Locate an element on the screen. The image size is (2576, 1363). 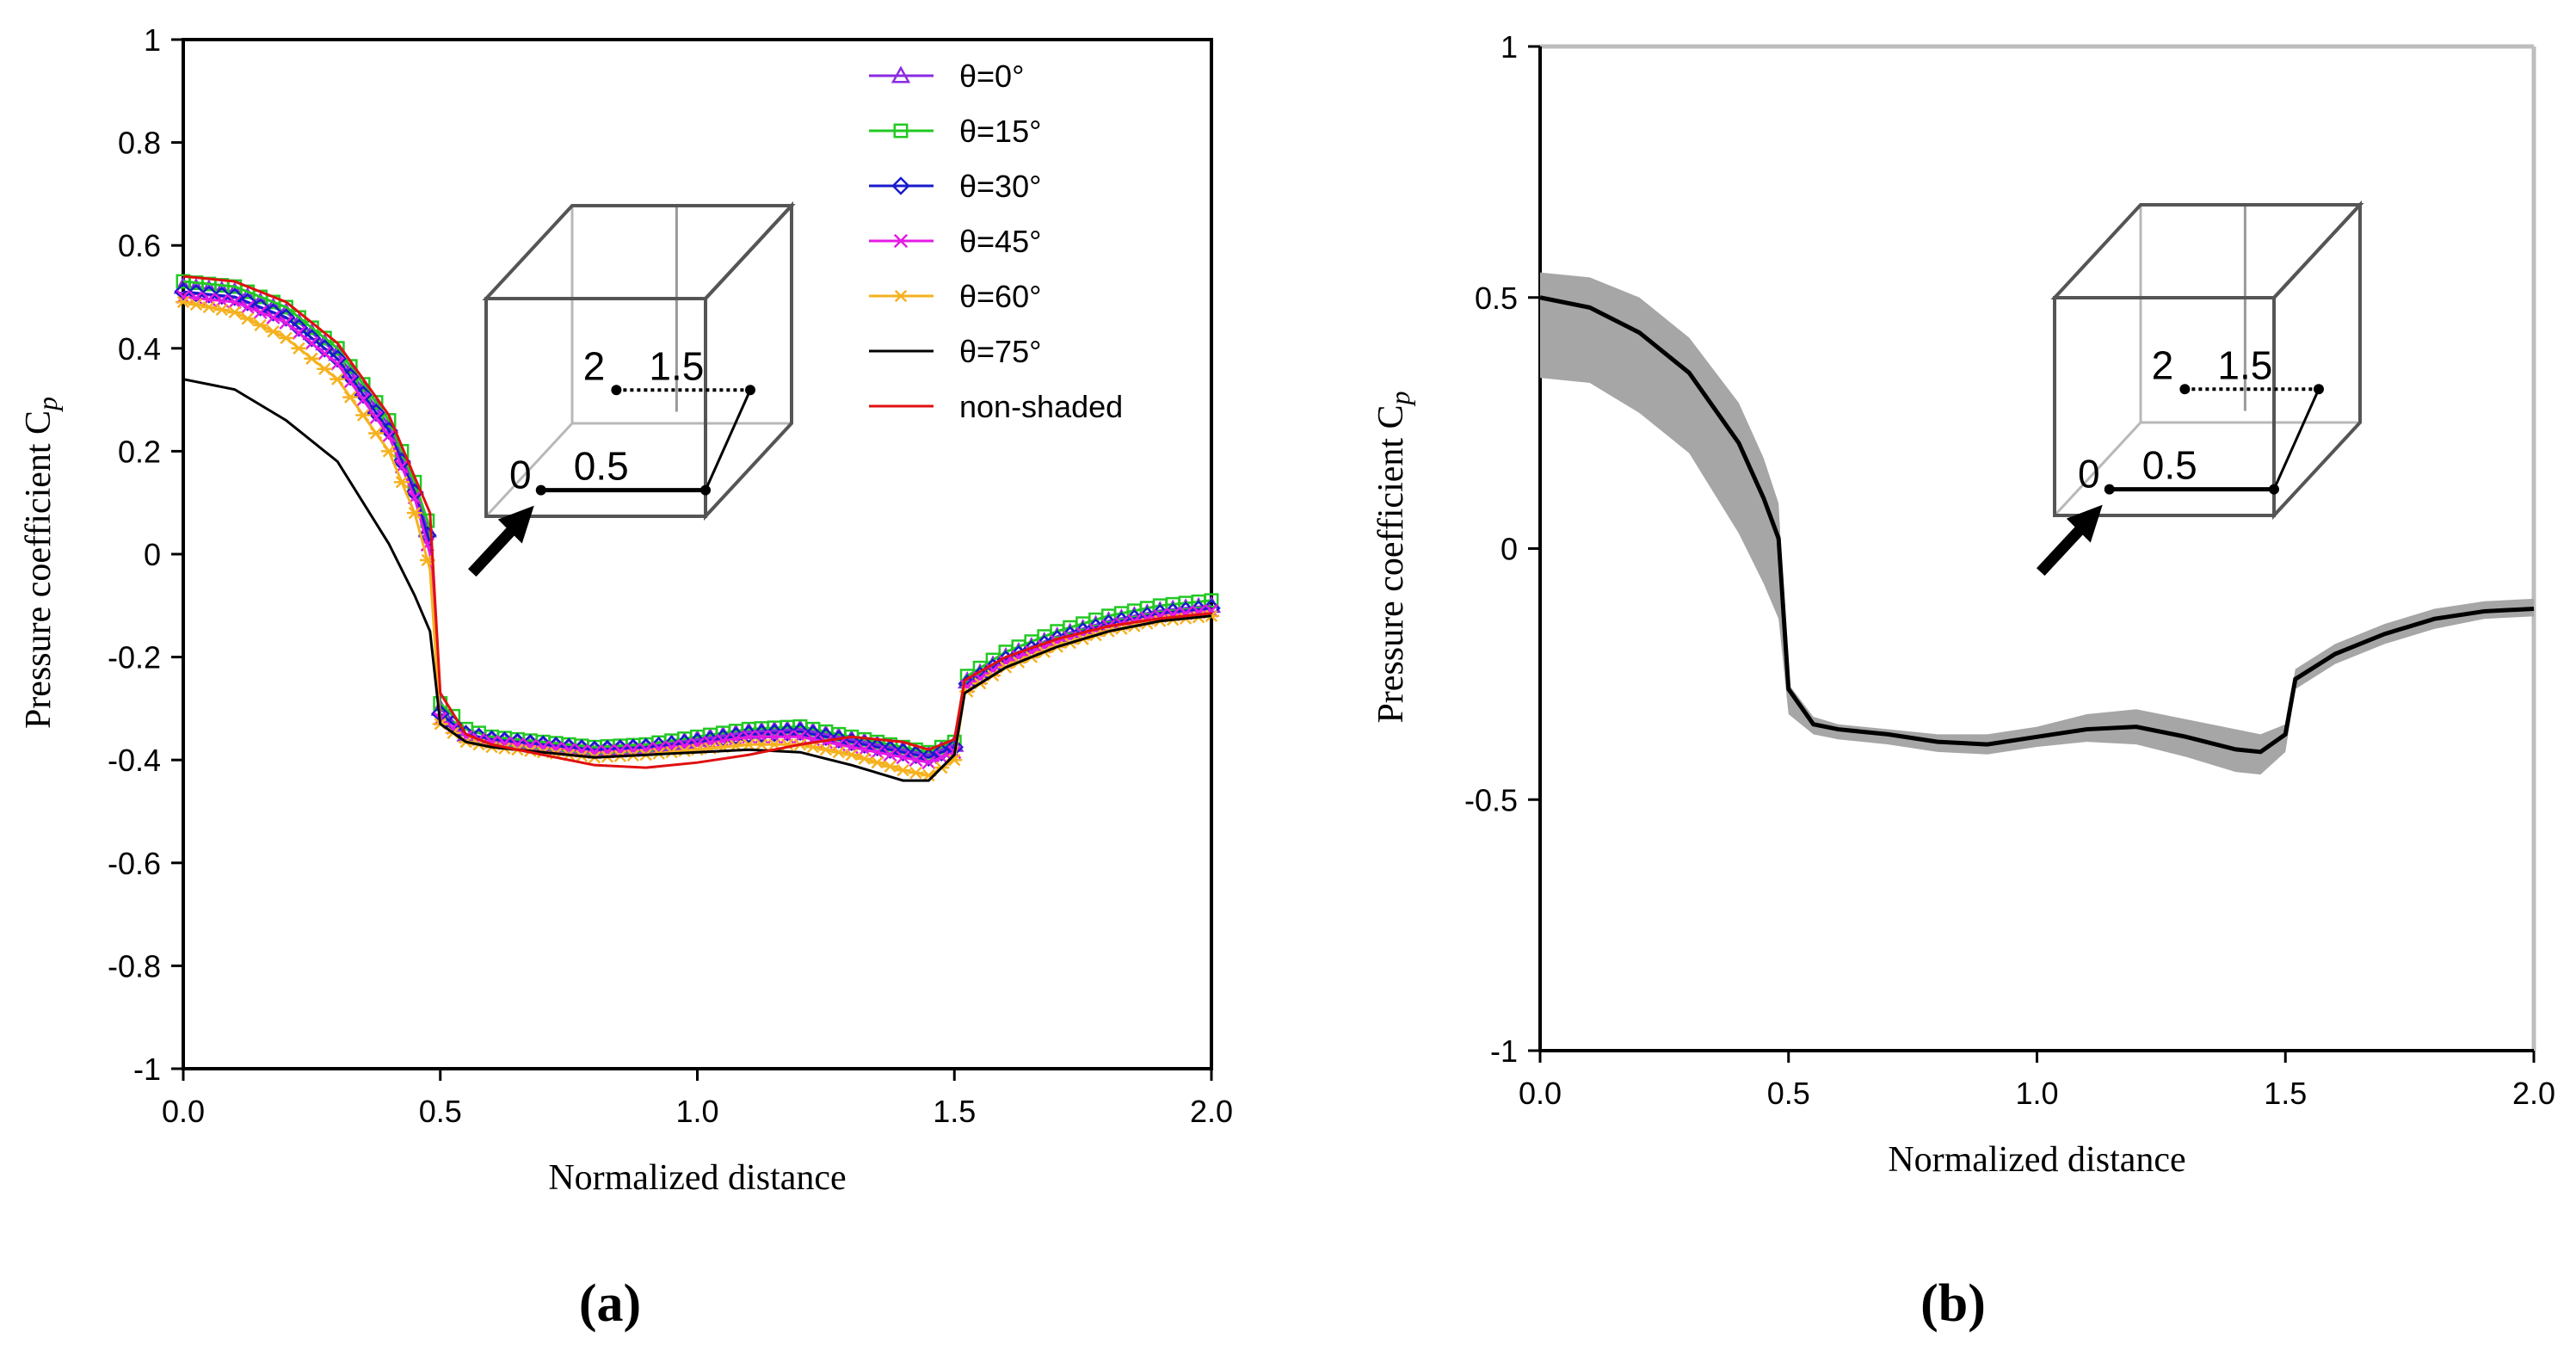
legend-label: θ=75° is located at coordinates (1000, 351).